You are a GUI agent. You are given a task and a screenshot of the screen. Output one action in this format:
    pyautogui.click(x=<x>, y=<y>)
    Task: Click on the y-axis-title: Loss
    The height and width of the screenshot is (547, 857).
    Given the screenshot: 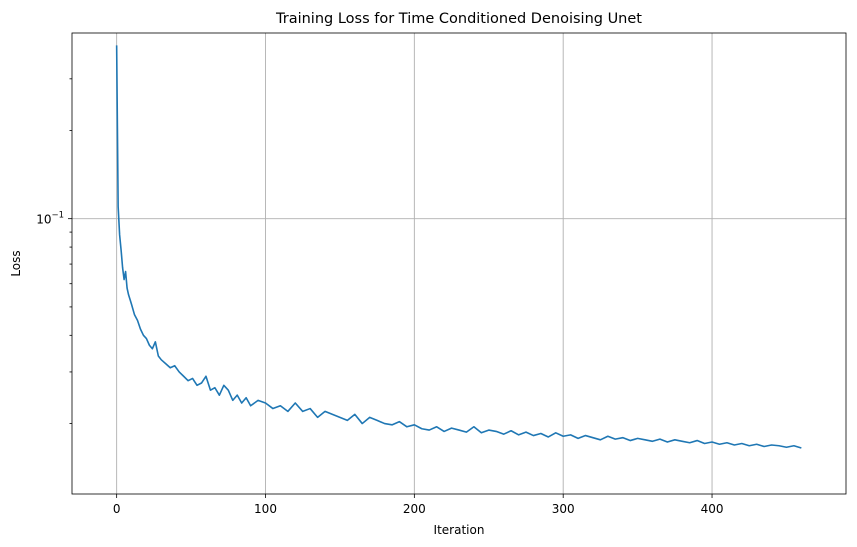 What is the action you would take?
    pyautogui.click(x=16, y=263)
    